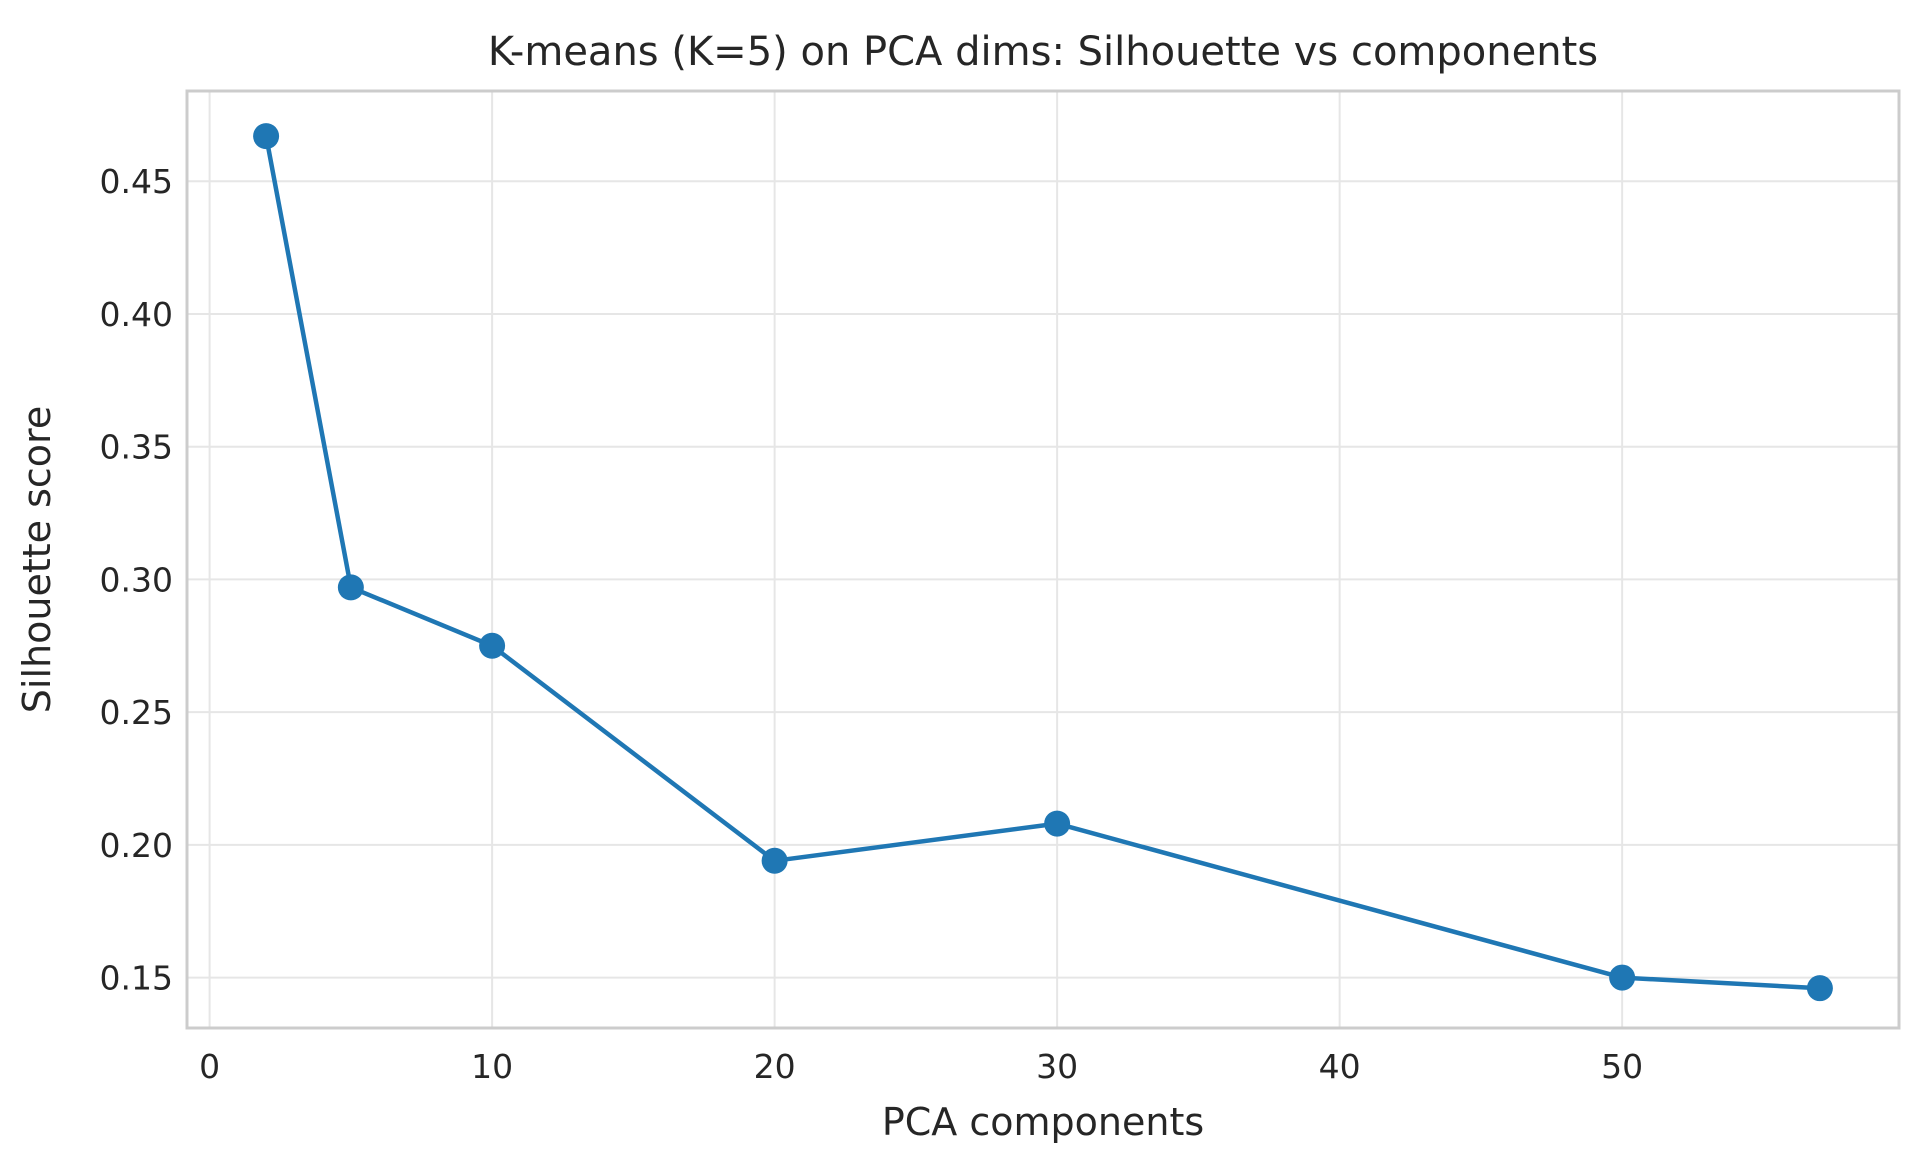 The height and width of the screenshot is (1168, 1918). What do you see at coordinates (37, 559) in the screenshot?
I see `y-axis-label: Silhouette score` at bounding box center [37, 559].